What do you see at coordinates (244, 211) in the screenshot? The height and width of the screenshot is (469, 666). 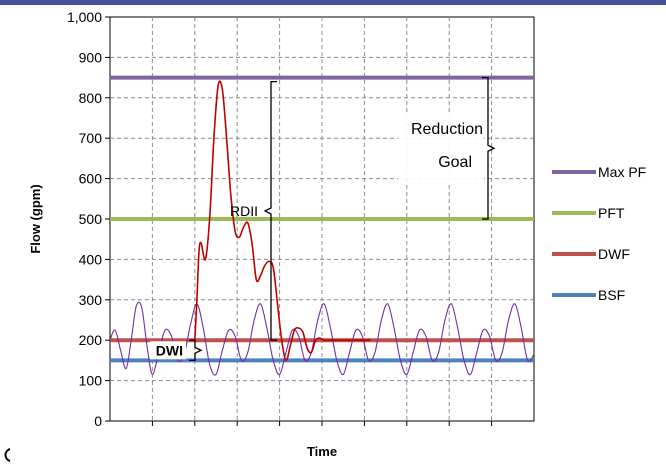 I see `annotation-rdii: RDII` at bounding box center [244, 211].